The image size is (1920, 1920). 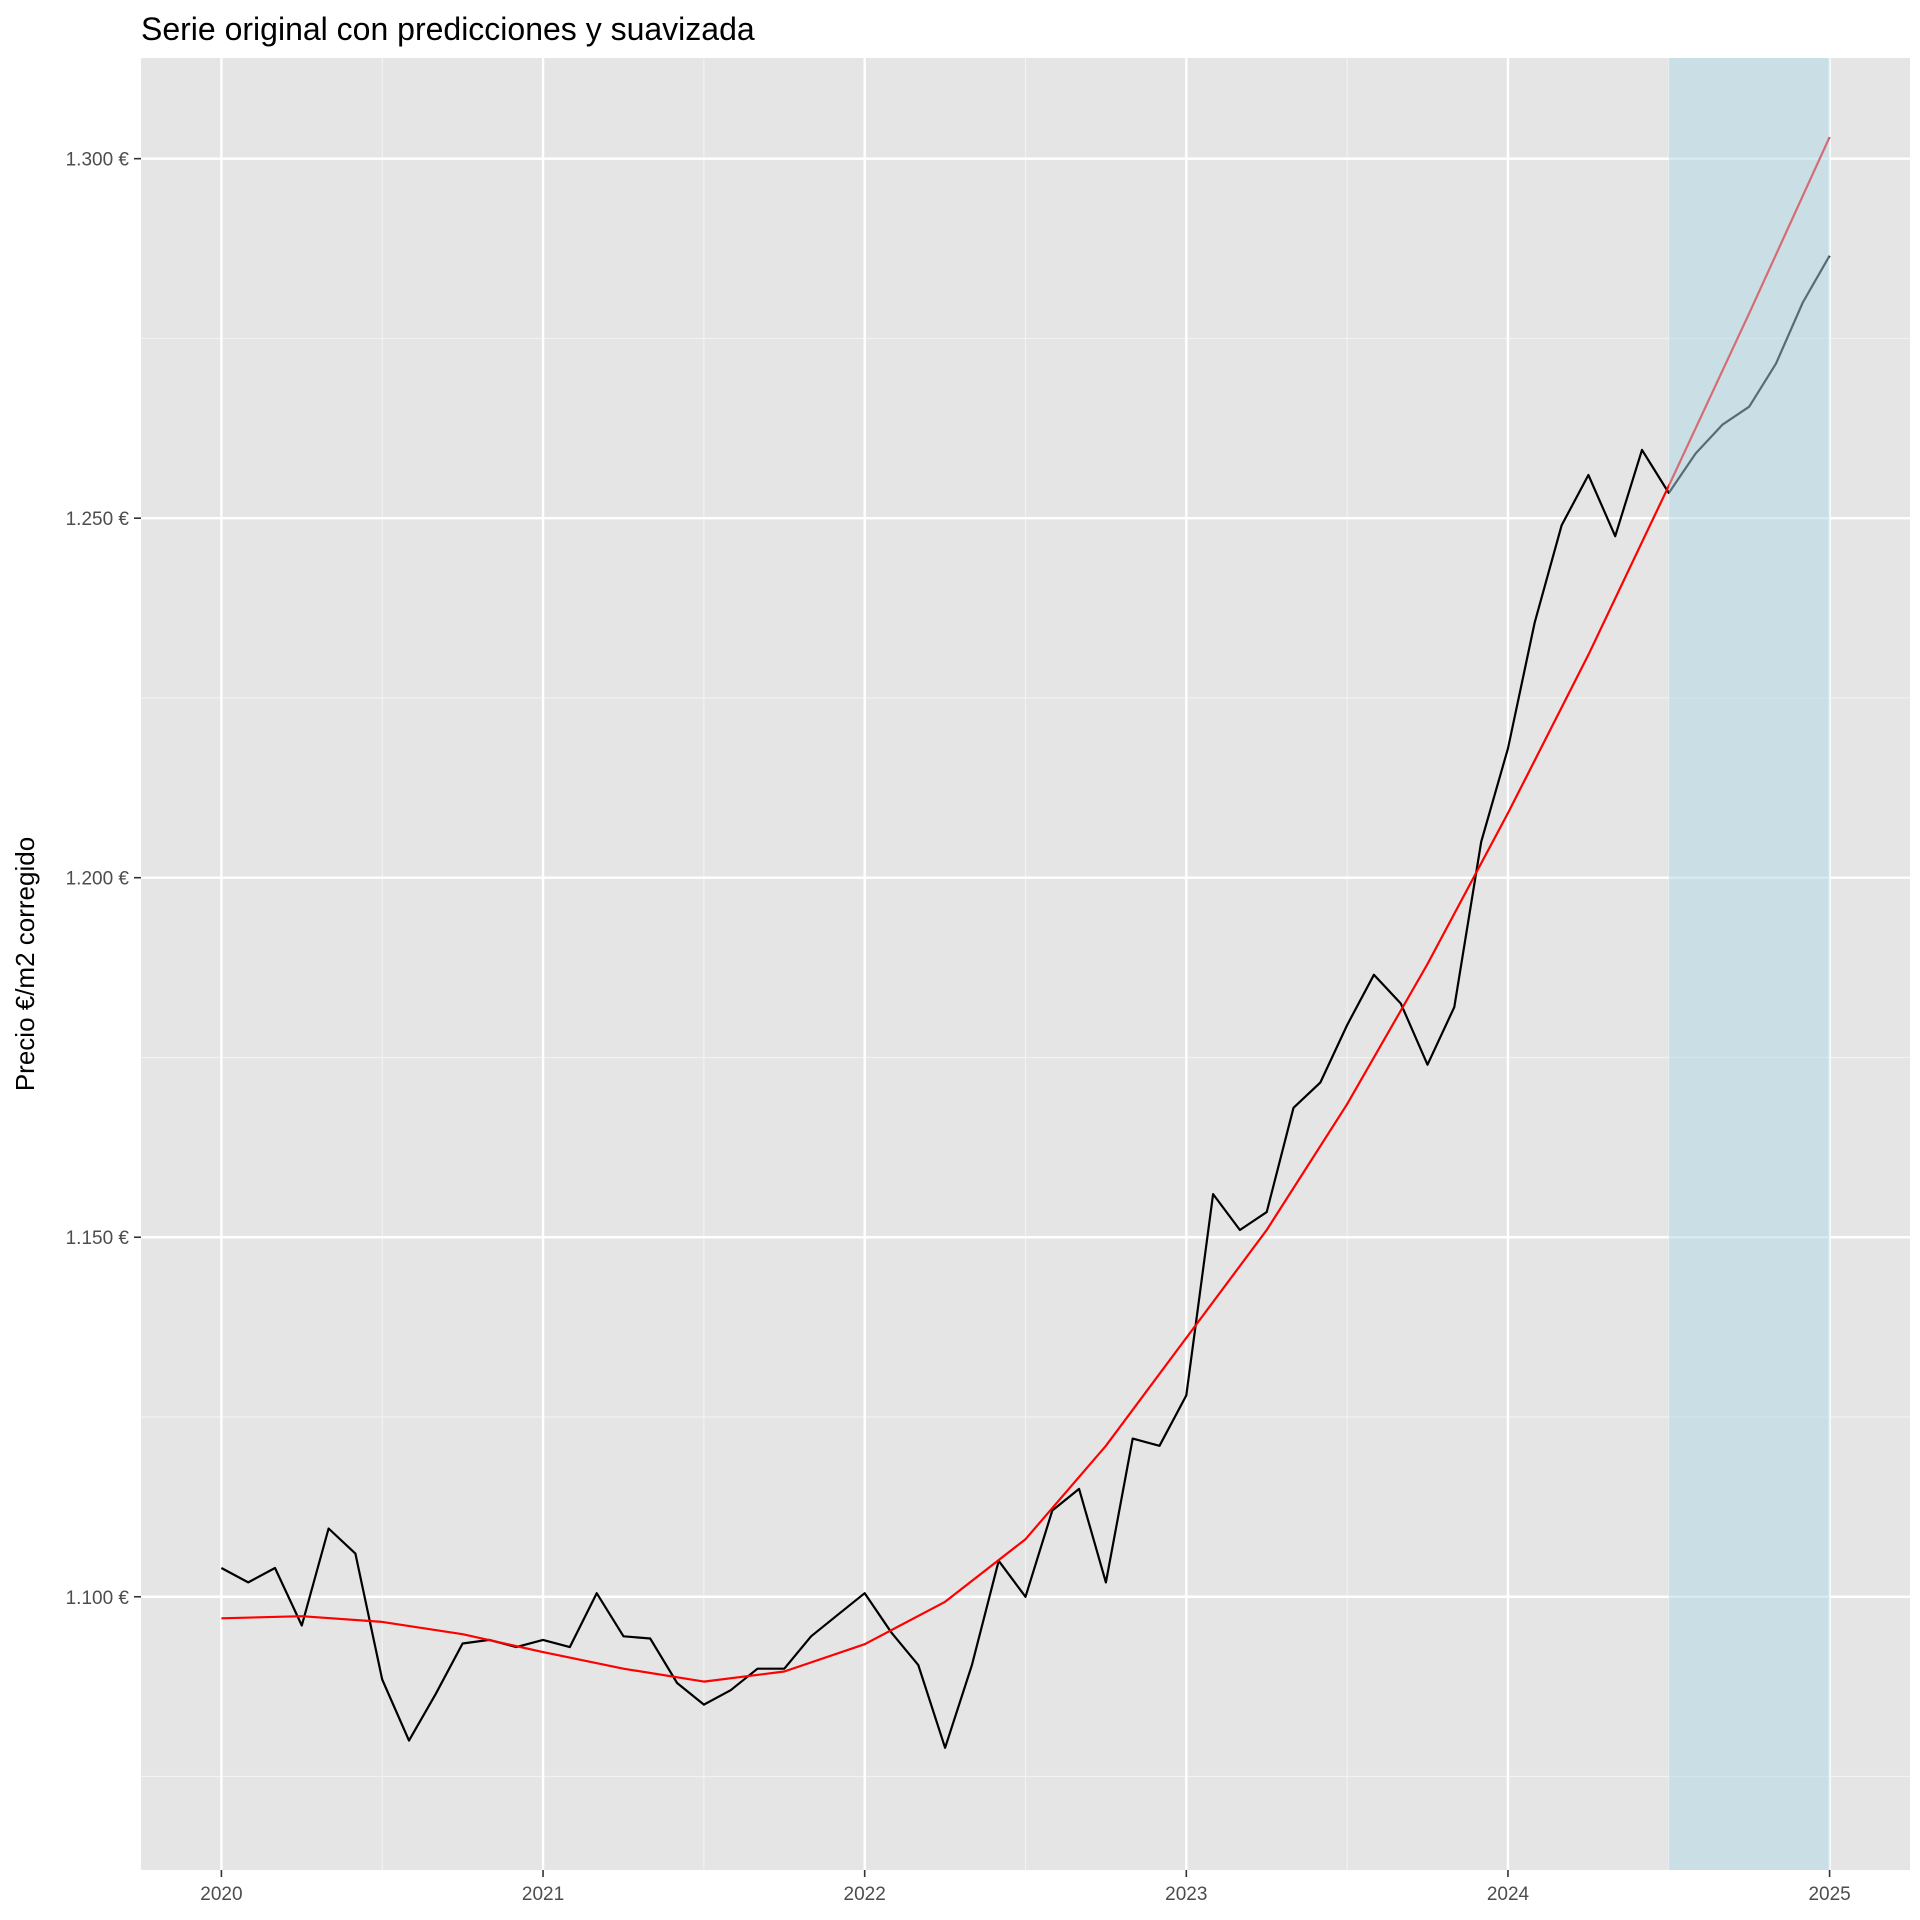 What do you see at coordinates (1749, 964) in the screenshot?
I see `forecast-region` at bounding box center [1749, 964].